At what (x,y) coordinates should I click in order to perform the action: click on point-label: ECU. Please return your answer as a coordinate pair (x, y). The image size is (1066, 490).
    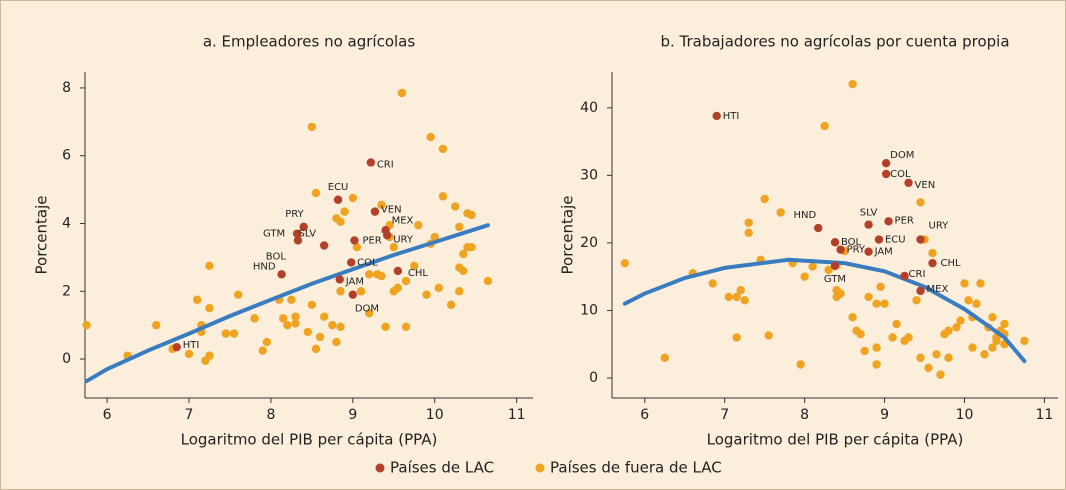
    Looking at the image, I should click on (338, 187).